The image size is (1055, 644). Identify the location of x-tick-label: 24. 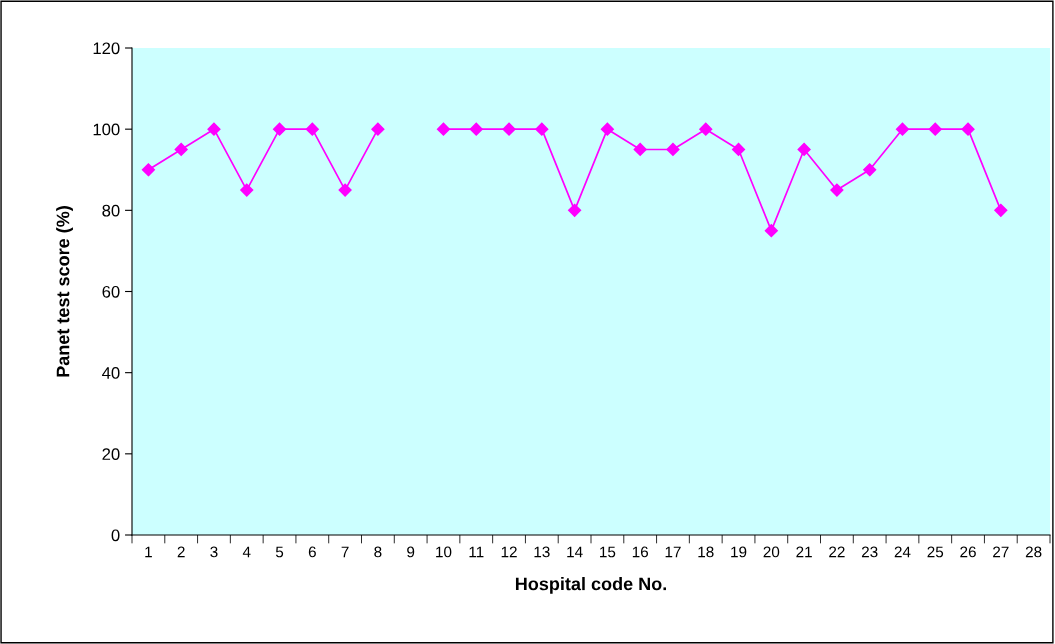
(902, 552).